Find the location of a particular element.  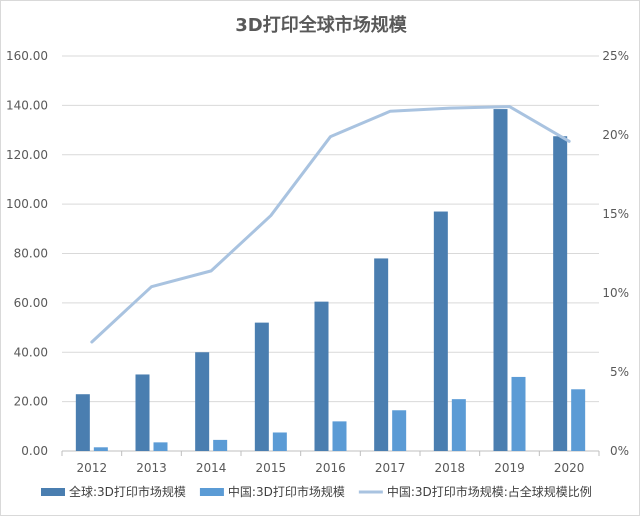

x-tick-label: 2012 is located at coordinates (92, 468).